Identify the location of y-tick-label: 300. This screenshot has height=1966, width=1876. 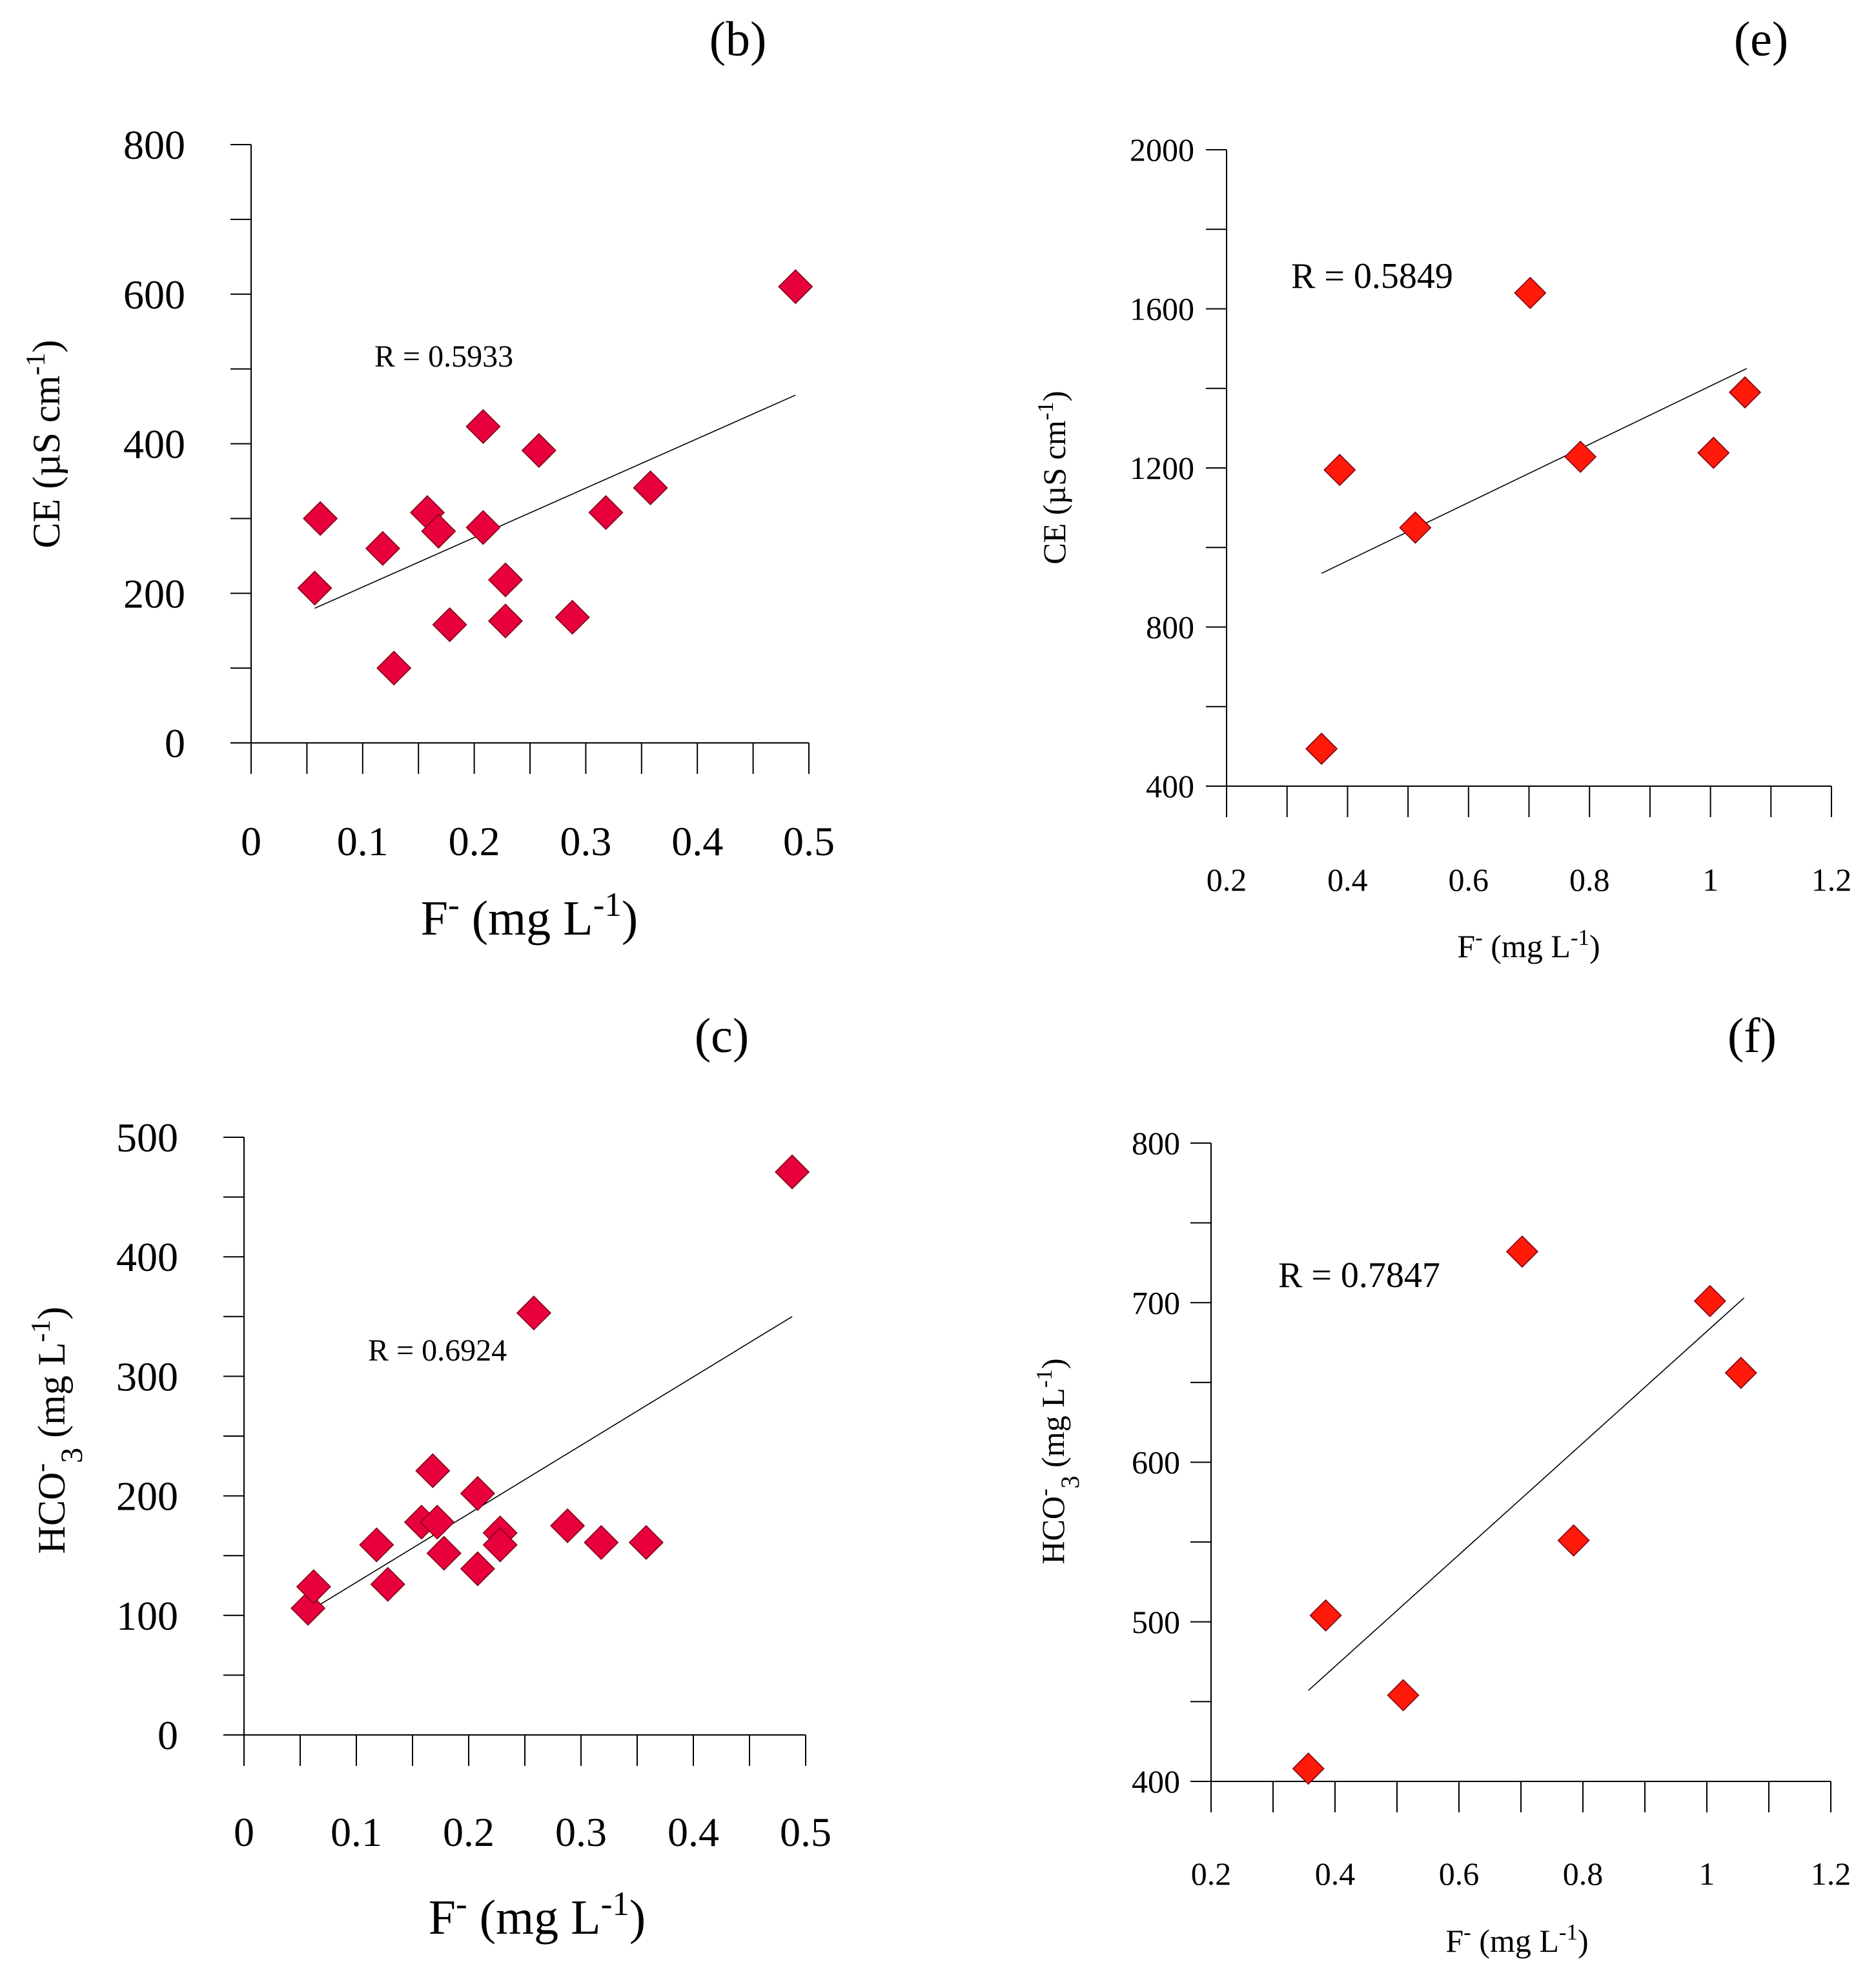
(147, 1376).